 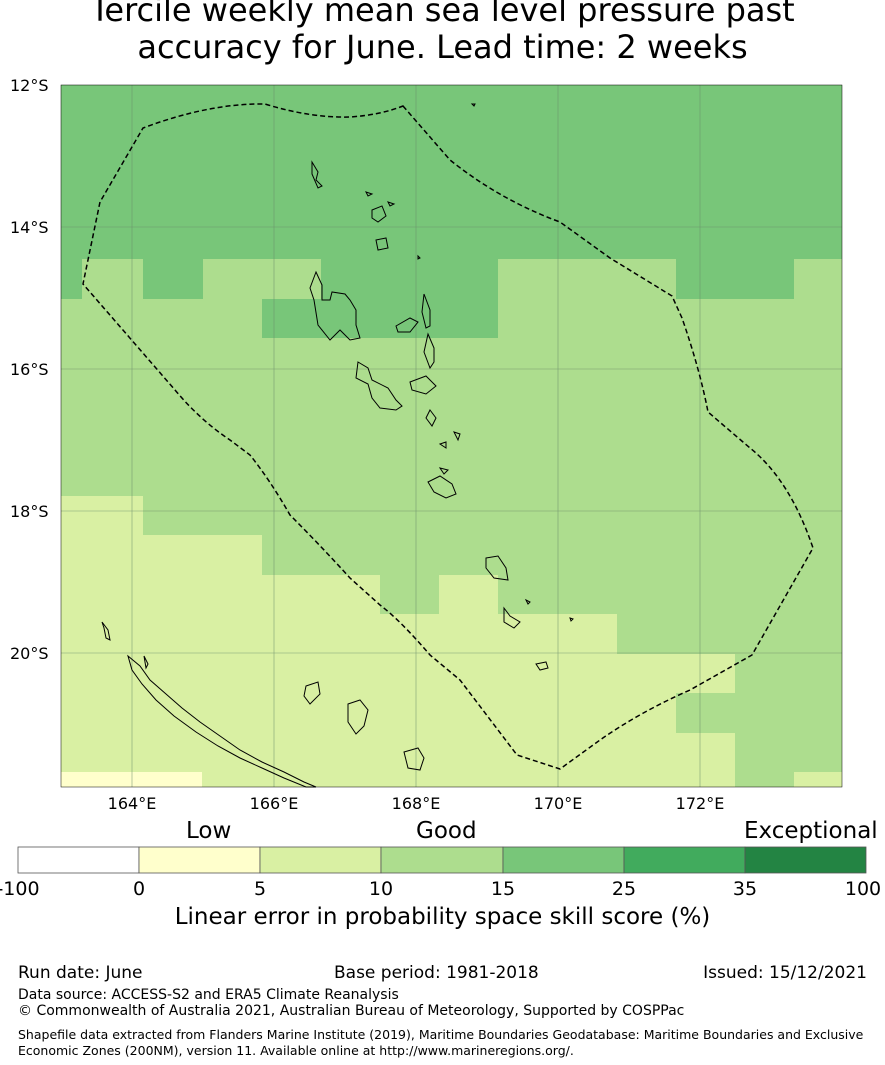 I want to click on lat-label-20s: 20°S, so click(x=29, y=653).